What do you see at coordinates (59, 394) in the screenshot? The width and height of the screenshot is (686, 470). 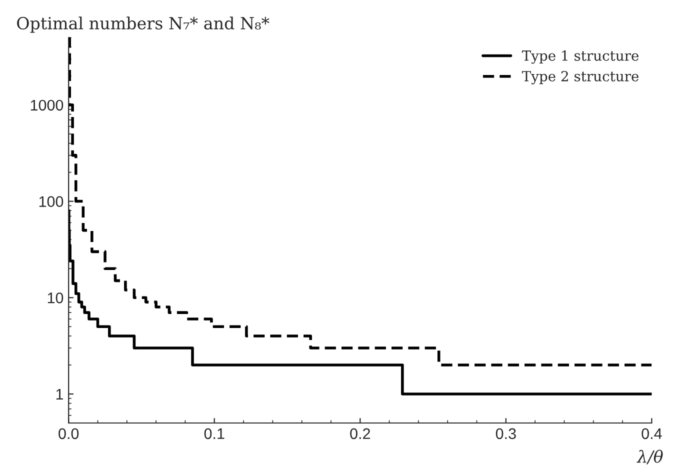 I see `y-tick-label: 1` at bounding box center [59, 394].